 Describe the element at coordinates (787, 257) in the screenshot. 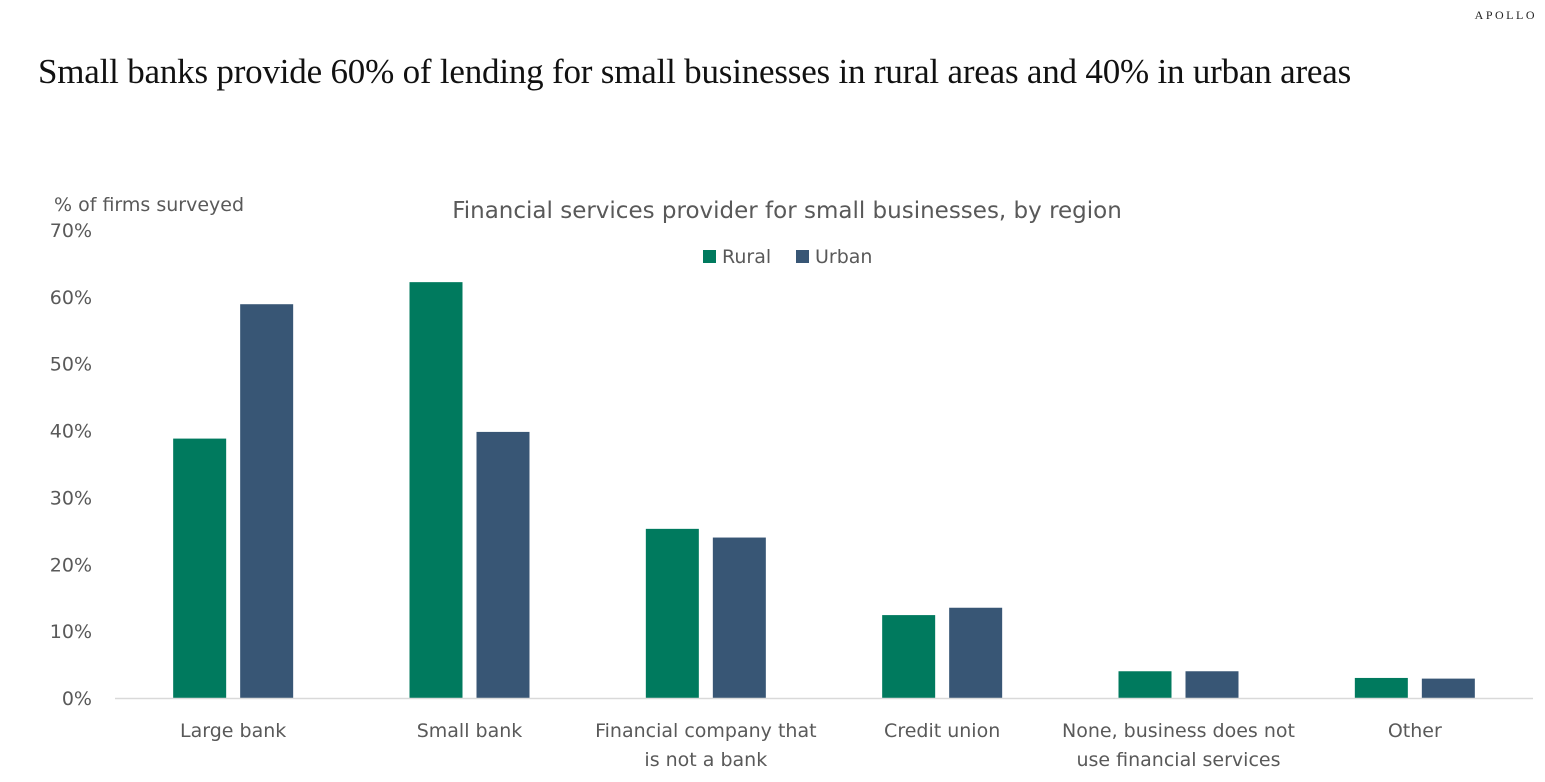

I see `chart-legend: Rural Urban` at that location.